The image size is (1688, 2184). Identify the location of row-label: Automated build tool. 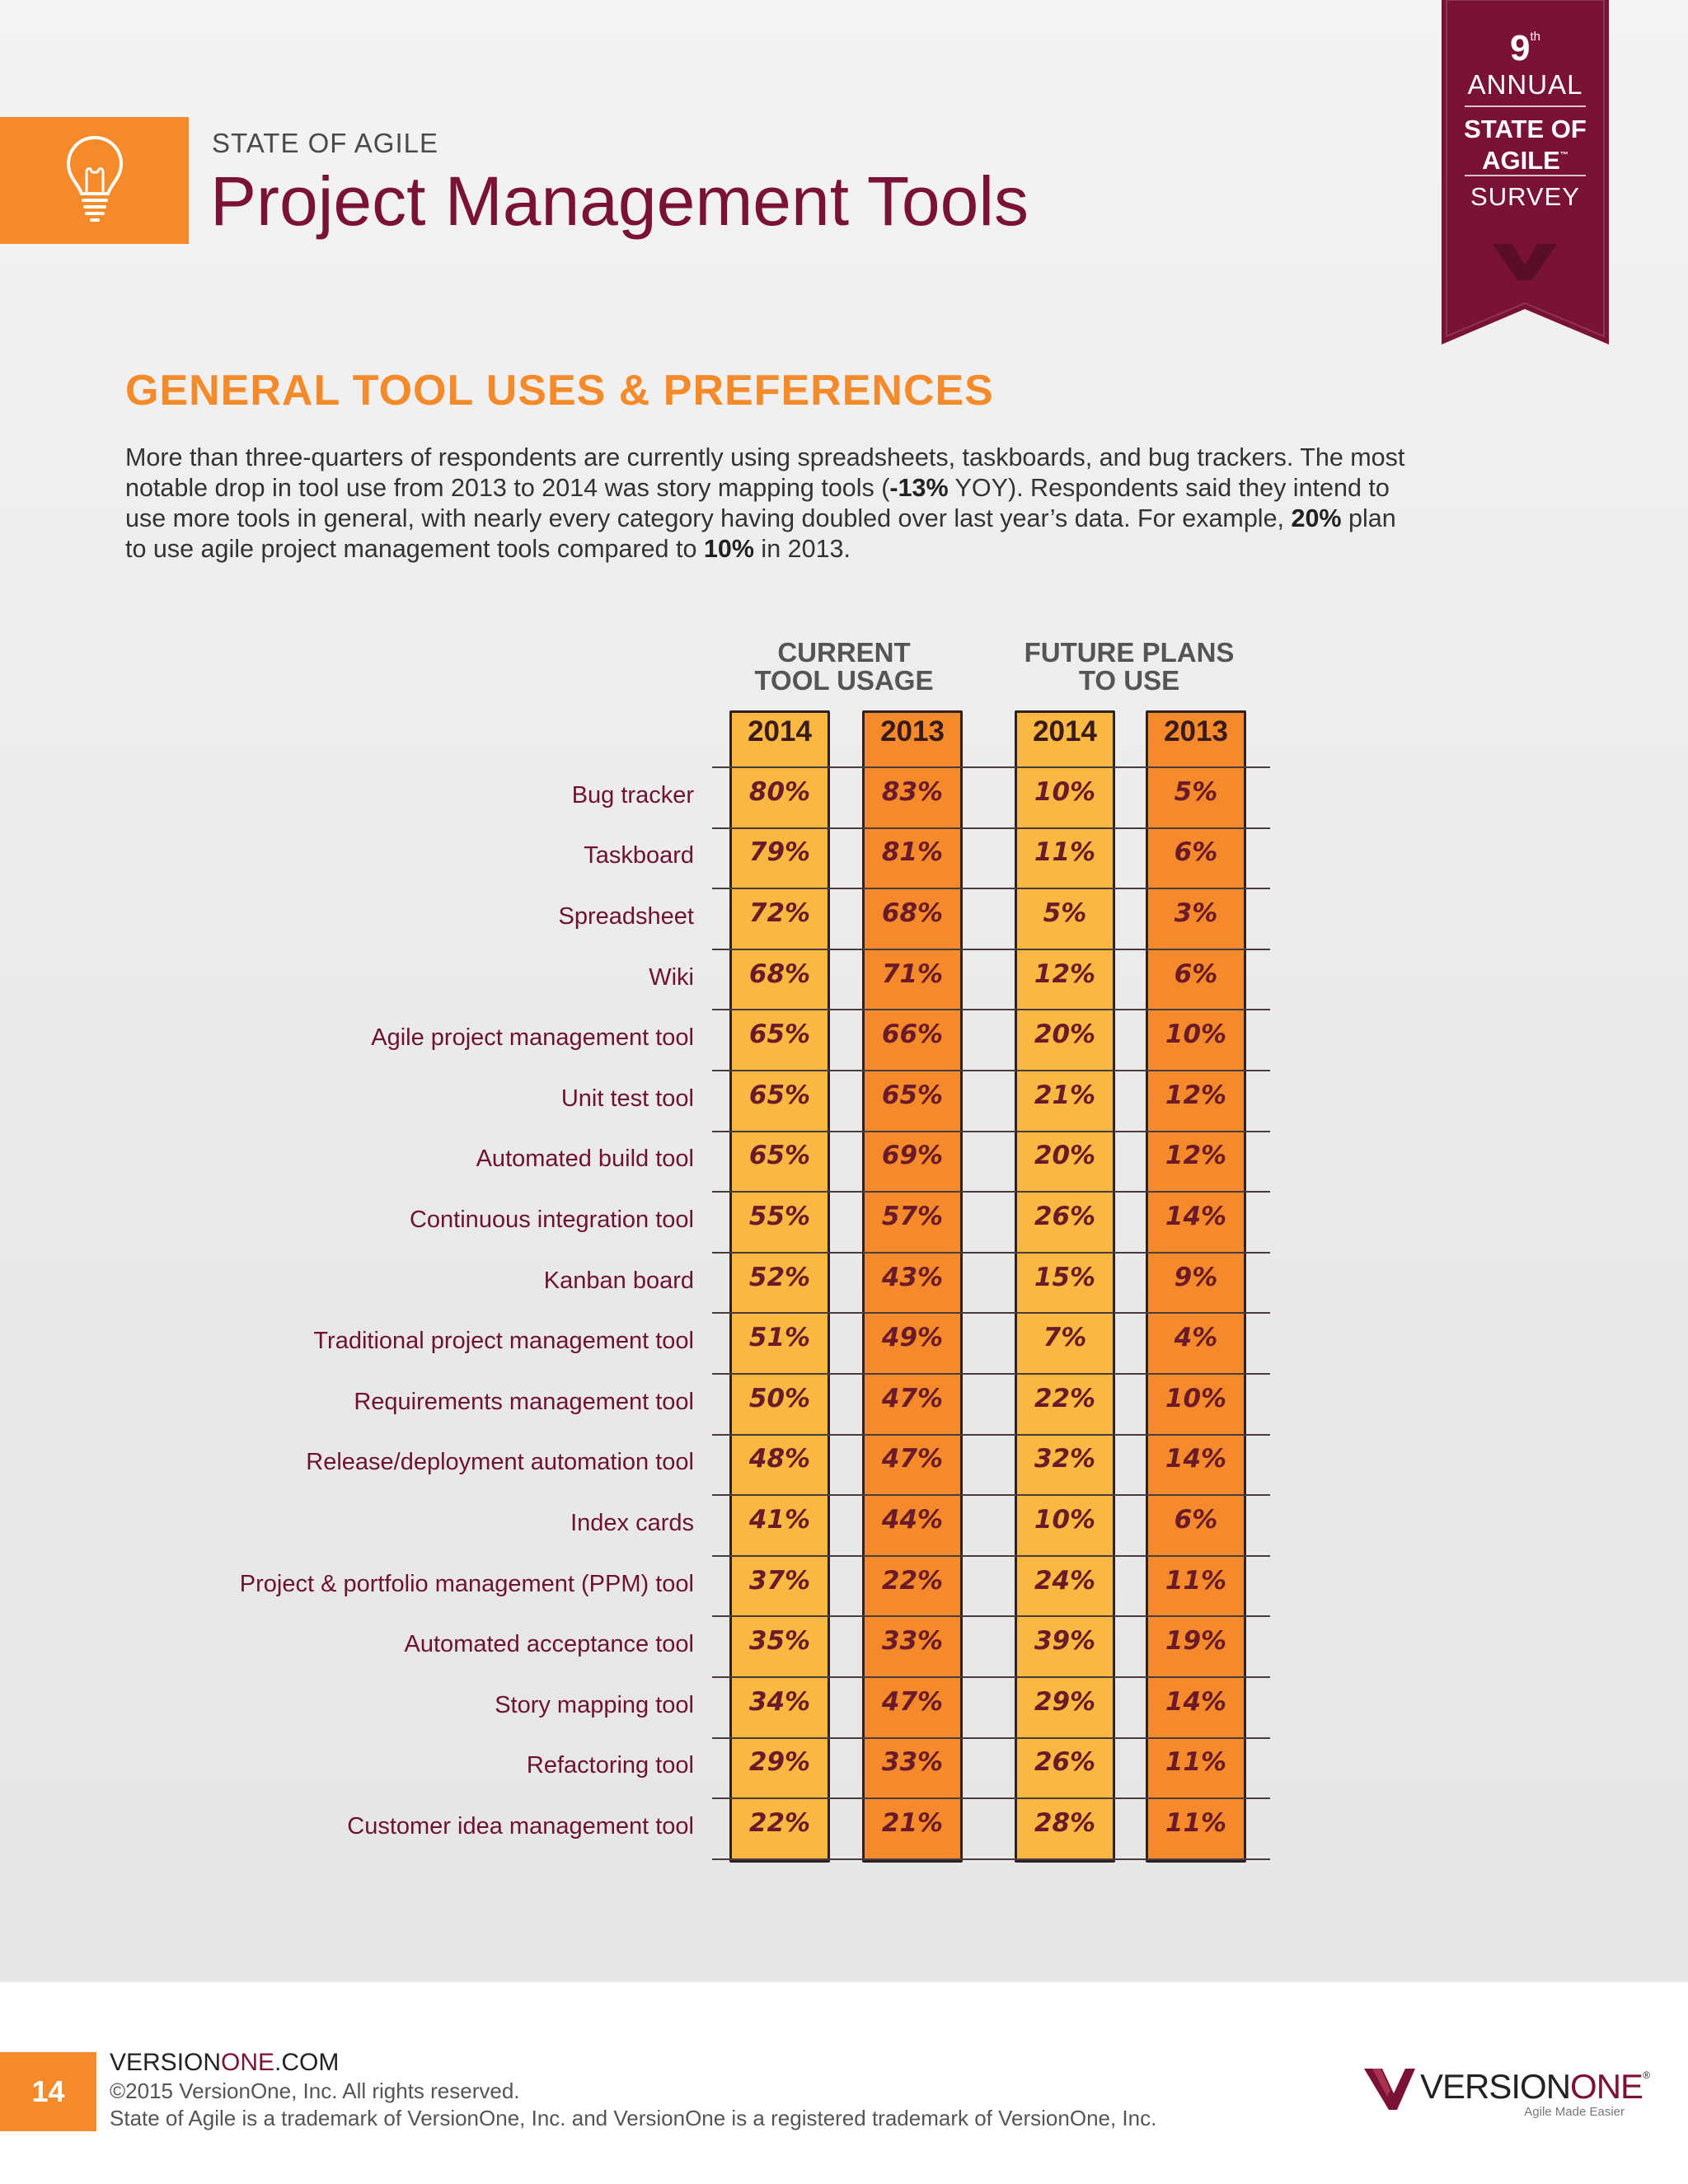
(585, 1159).